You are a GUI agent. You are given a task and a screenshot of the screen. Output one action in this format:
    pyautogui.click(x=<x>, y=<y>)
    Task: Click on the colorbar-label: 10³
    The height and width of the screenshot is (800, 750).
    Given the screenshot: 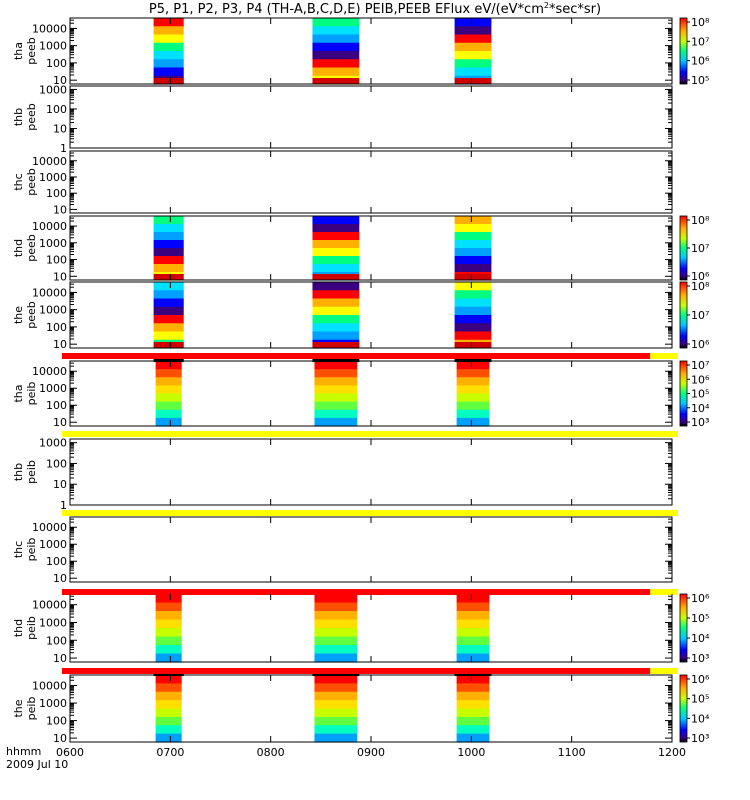 What is the action you would take?
    pyautogui.click(x=700, y=738)
    